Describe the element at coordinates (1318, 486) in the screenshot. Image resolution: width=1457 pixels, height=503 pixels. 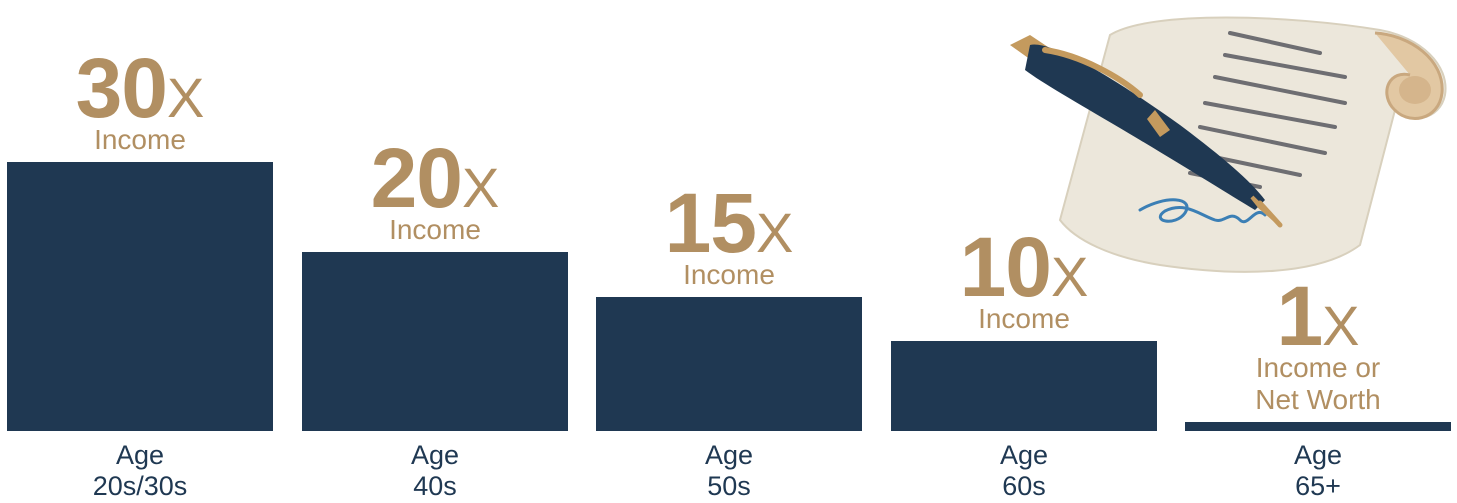
I see `category-line-2: 65+` at that location.